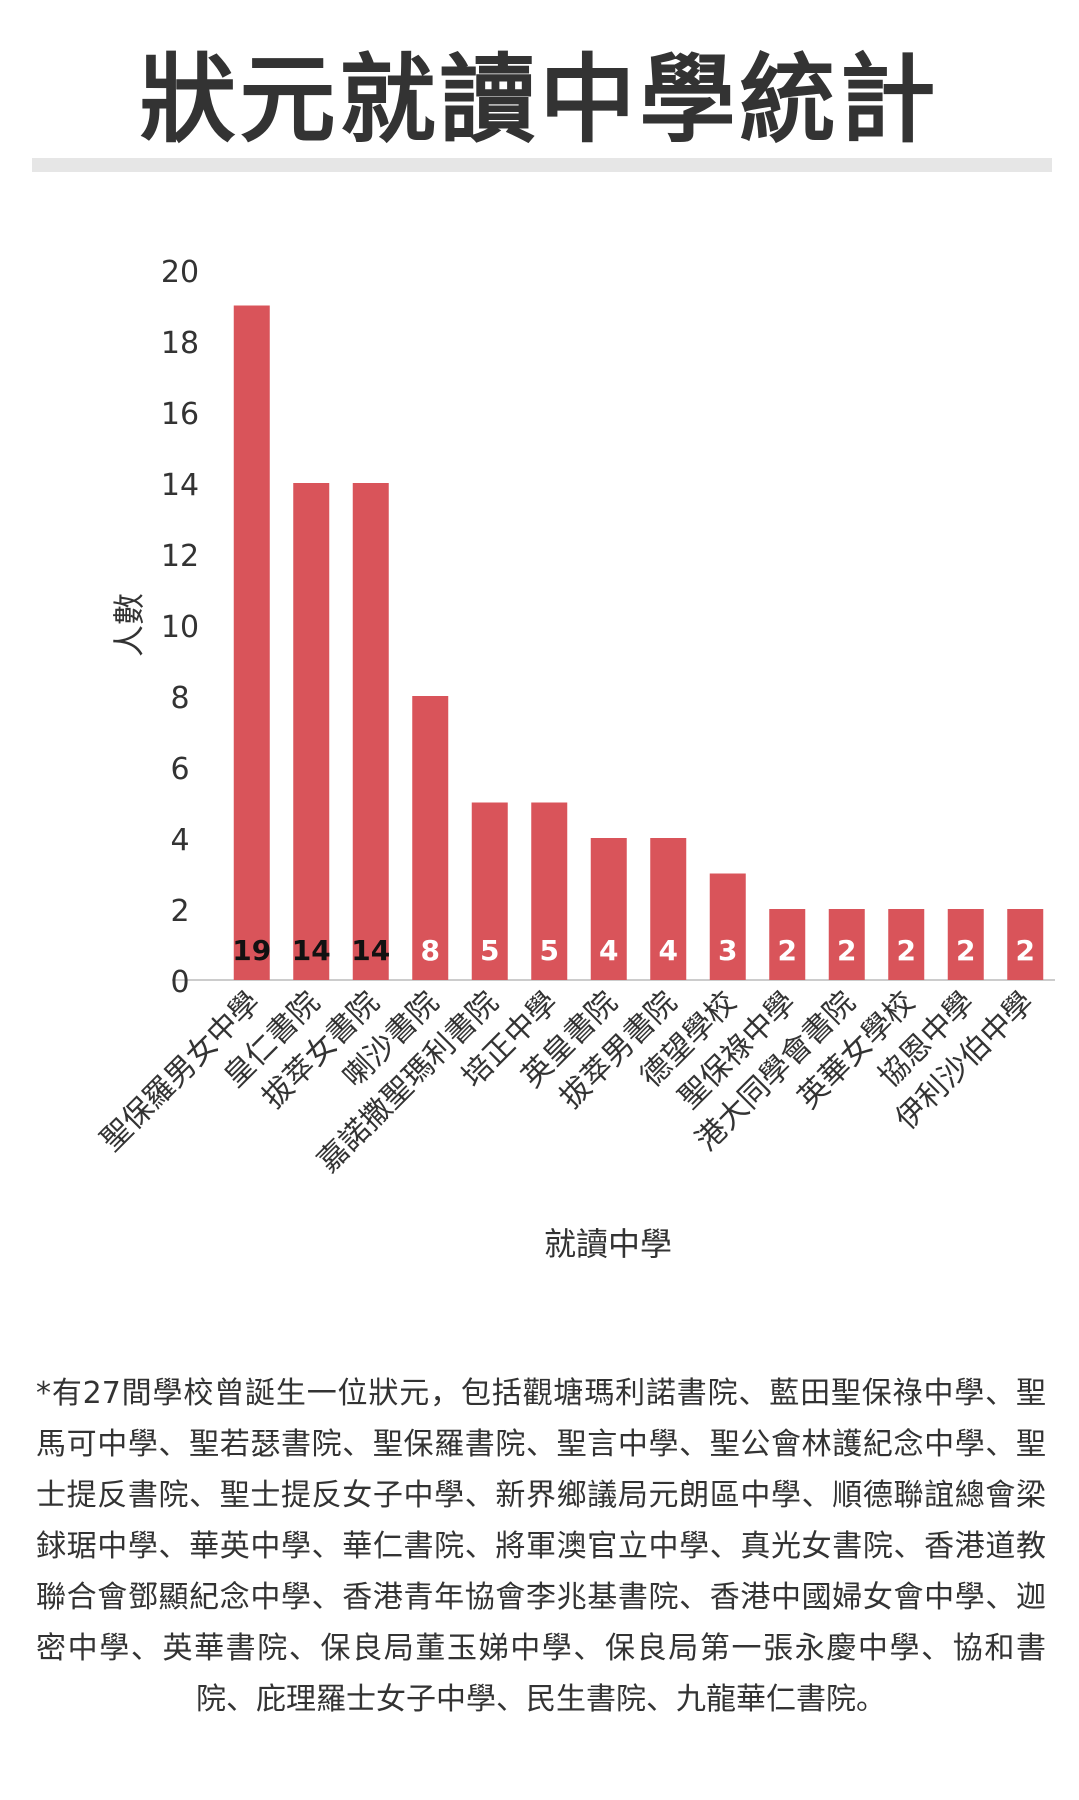 The image size is (1079, 1800). Describe the element at coordinates (179, 840) in the screenshot. I see `y-tick-label: 4` at that location.